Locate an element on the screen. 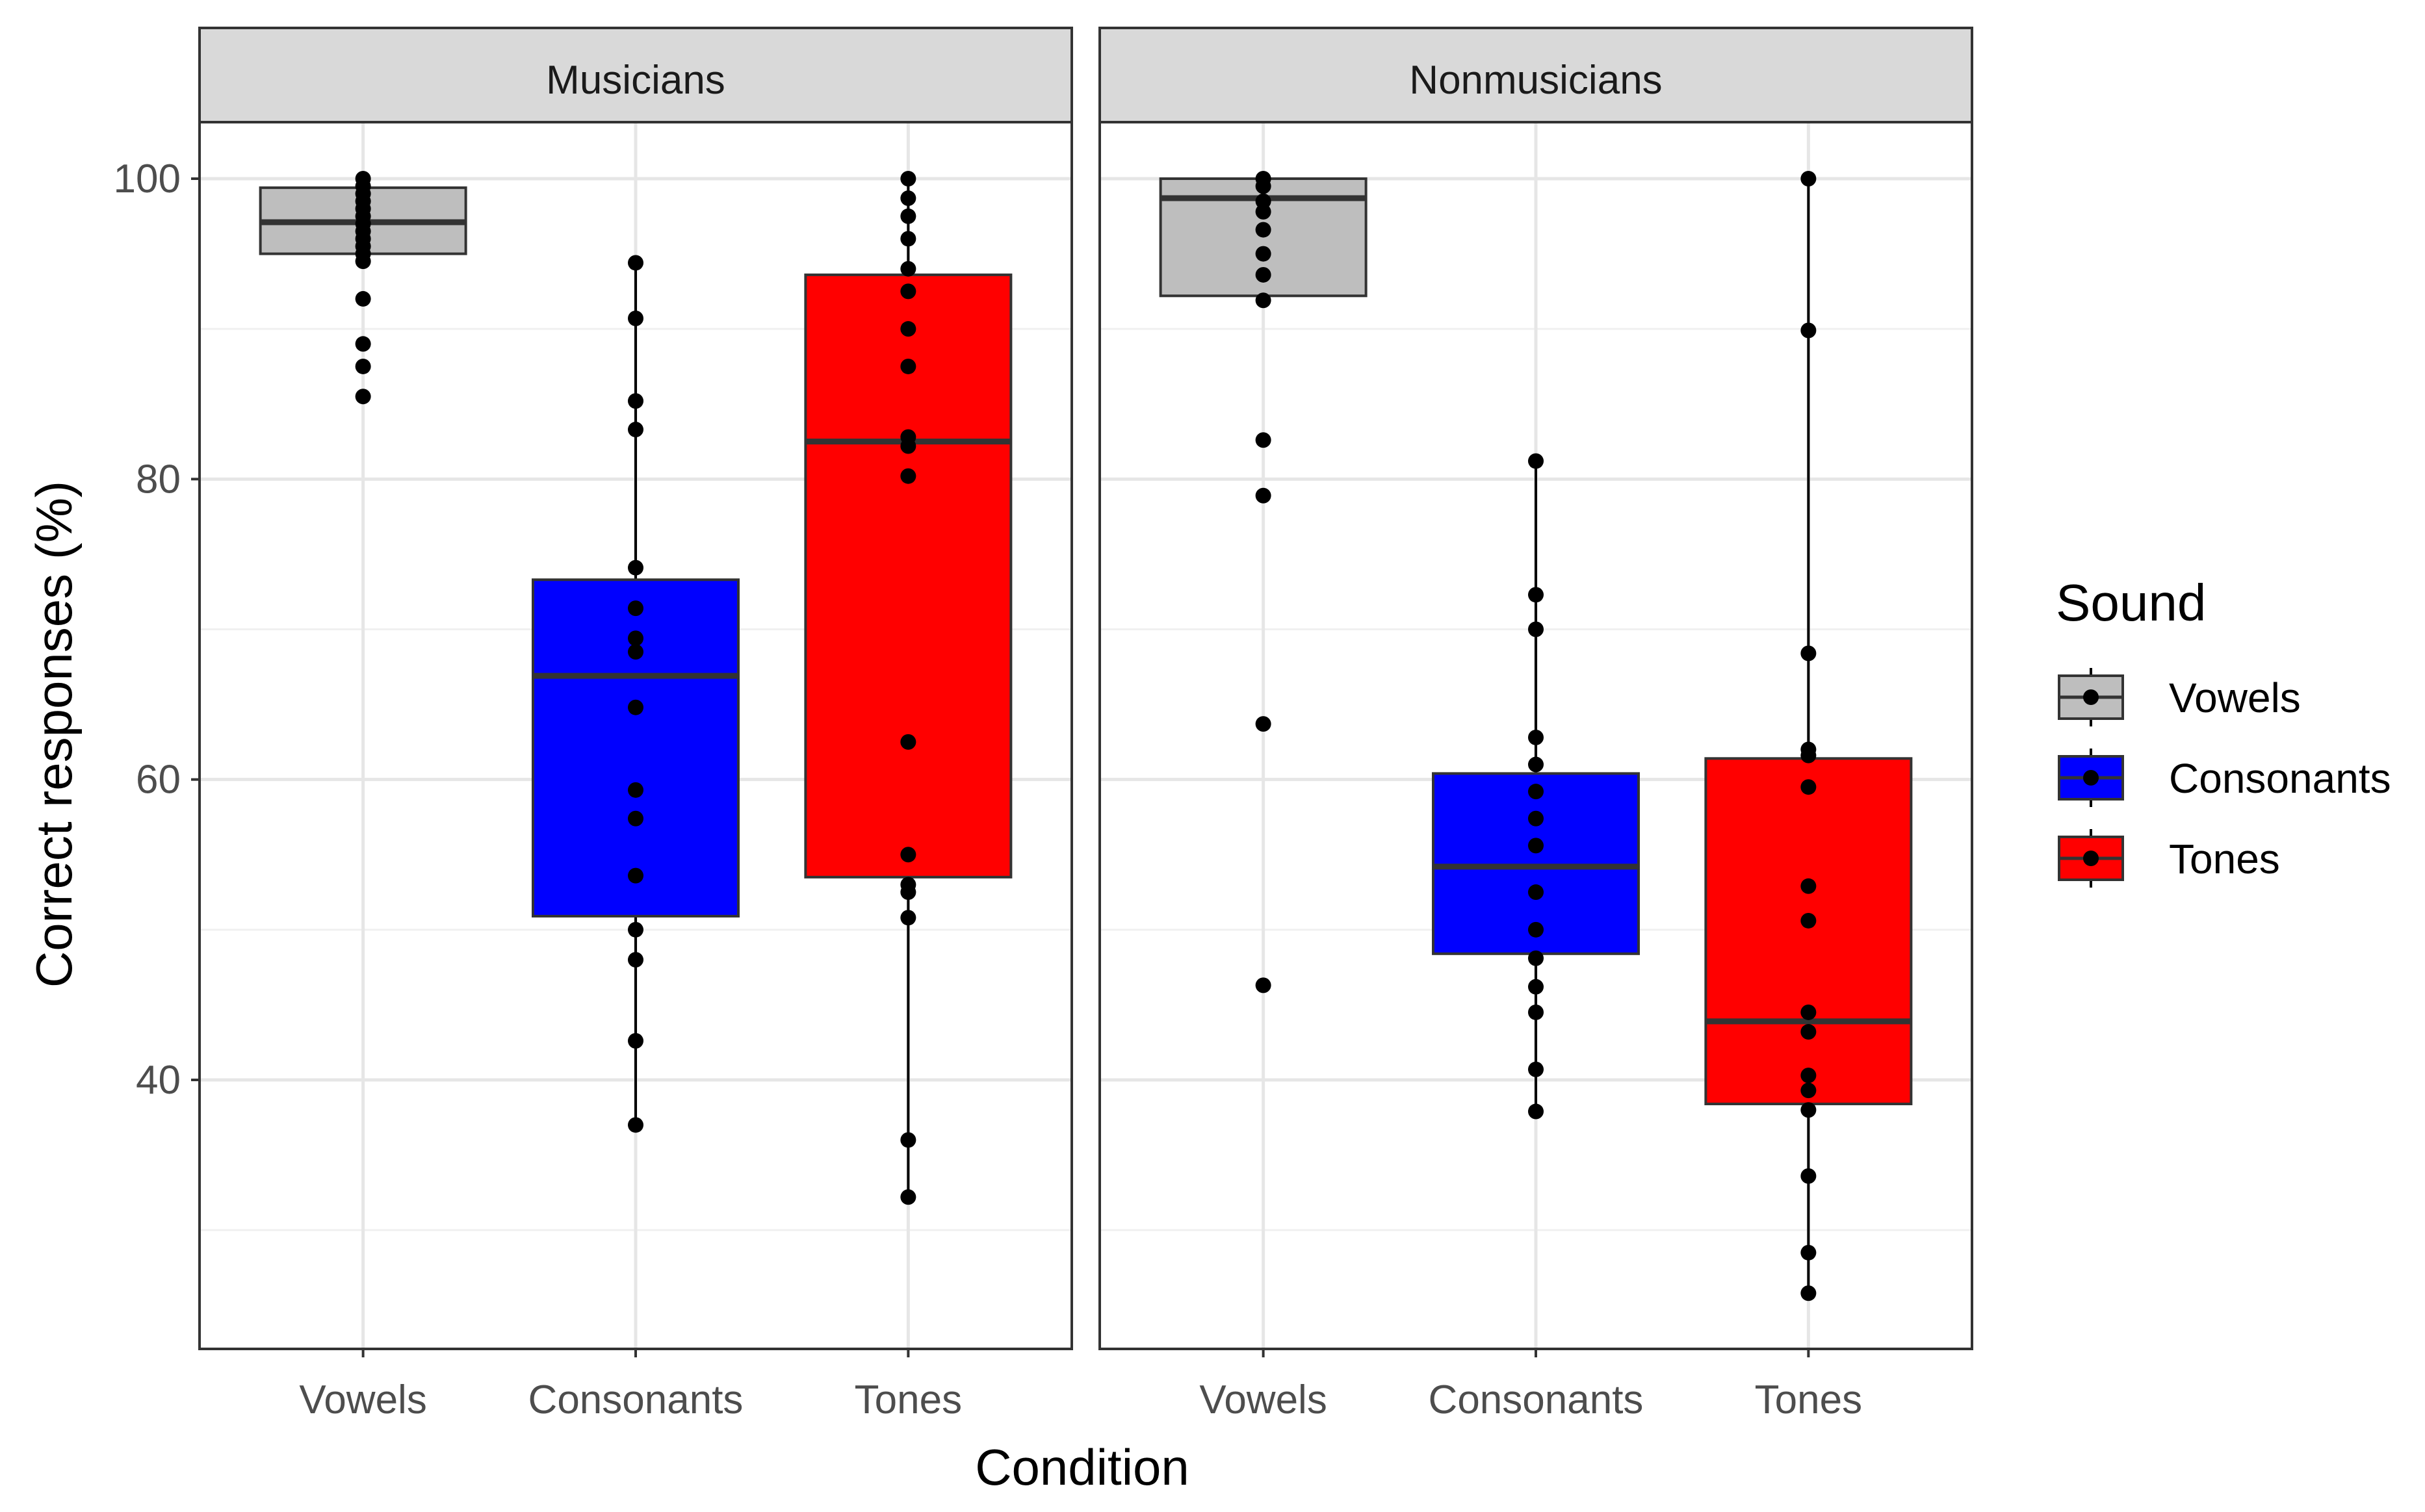  legend-point-tones is located at coordinates (2091, 858).